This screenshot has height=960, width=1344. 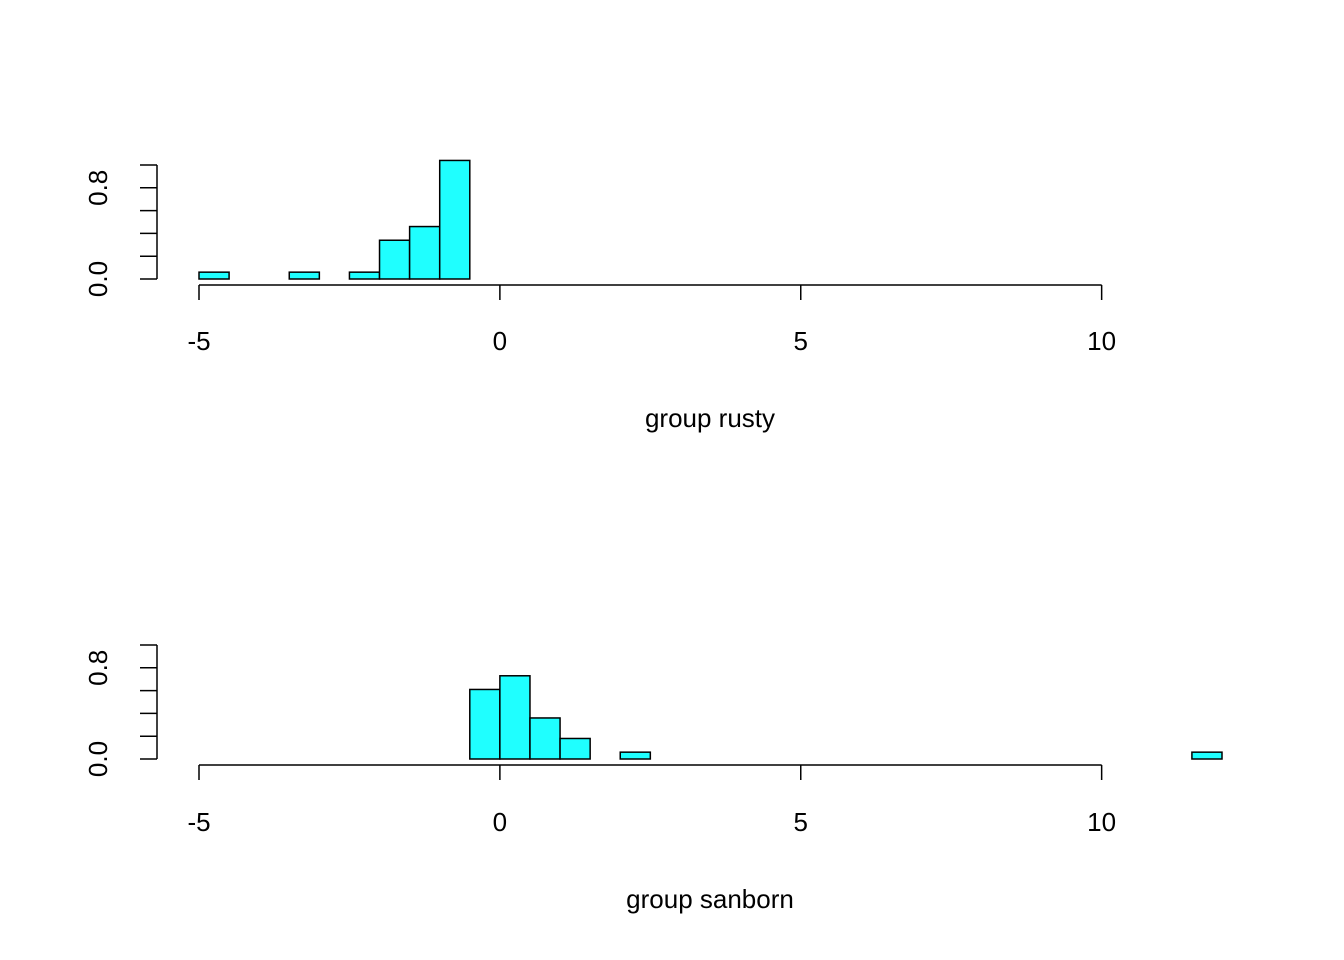 What do you see at coordinates (710, 418) in the screenshot?
I see `x-axis-label: group rusty` at bounding box center [710, 418].